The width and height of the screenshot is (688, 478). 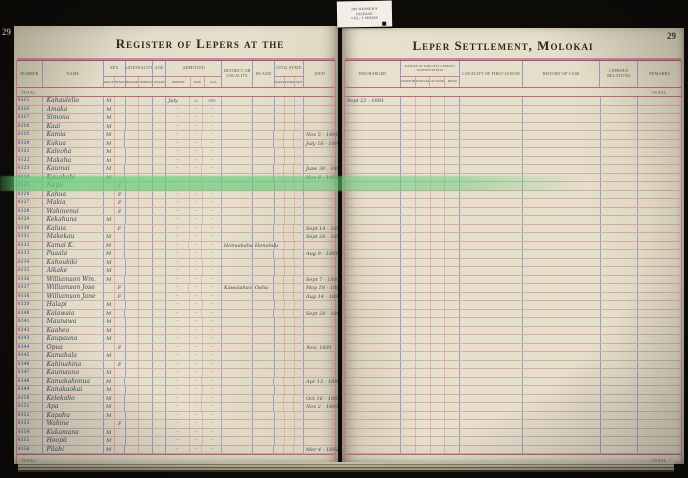 What do you see at coordinates (321, 279) in the screenshot?
I see `cell: Sept 7 - 1891` at bounding box center [321, 279].